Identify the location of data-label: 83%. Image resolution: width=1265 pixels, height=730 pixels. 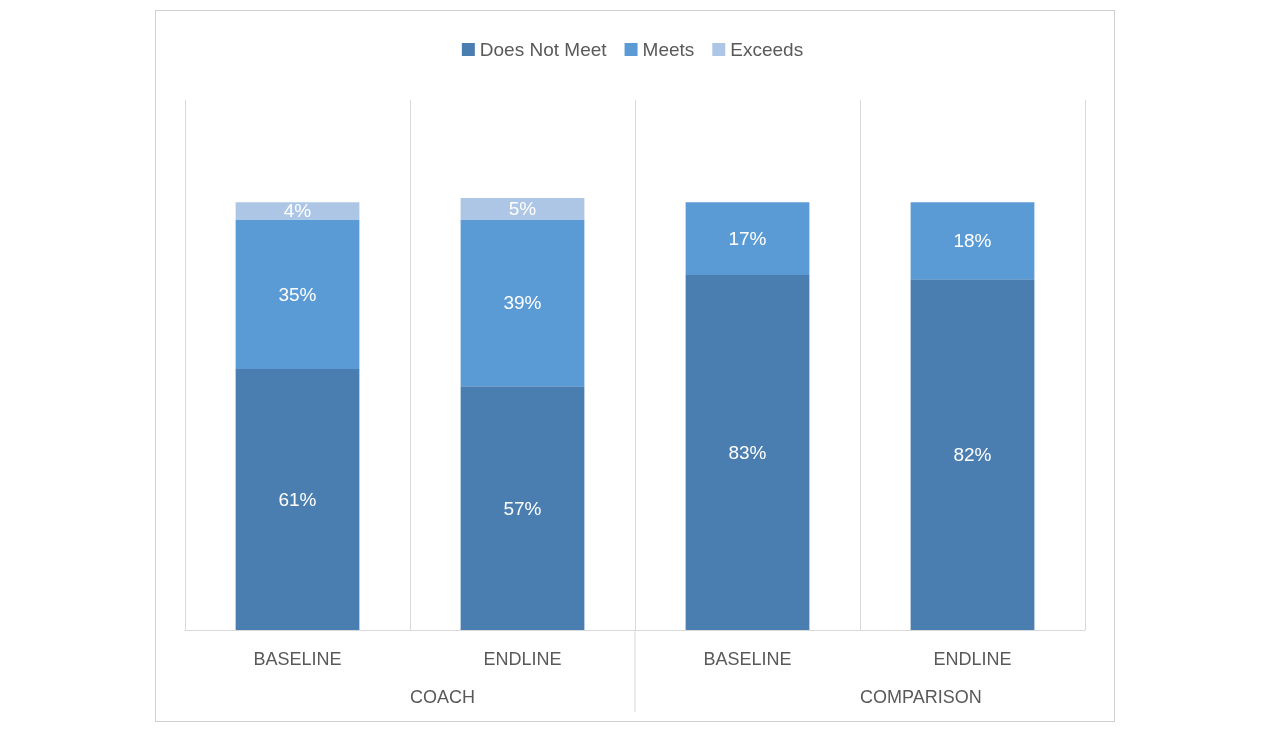
(747, 453).